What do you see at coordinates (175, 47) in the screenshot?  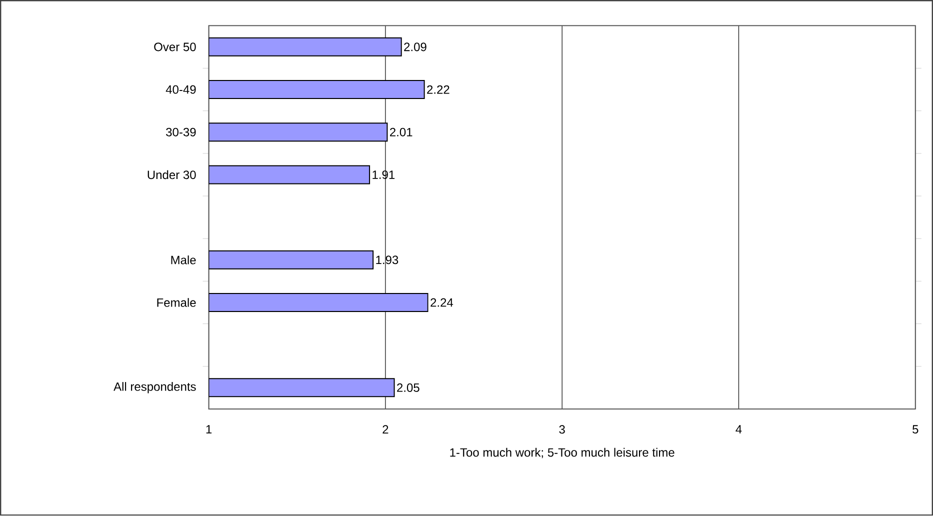 I see `y-tick-label: Over 50` at bounding box center [175, 47].